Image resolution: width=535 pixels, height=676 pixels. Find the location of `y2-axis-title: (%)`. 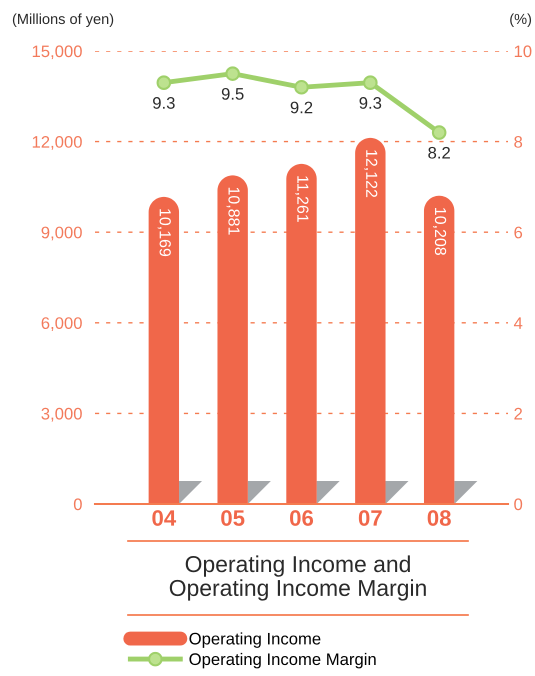

y2-axis-title: (%) is located at coordinates (521, 20).